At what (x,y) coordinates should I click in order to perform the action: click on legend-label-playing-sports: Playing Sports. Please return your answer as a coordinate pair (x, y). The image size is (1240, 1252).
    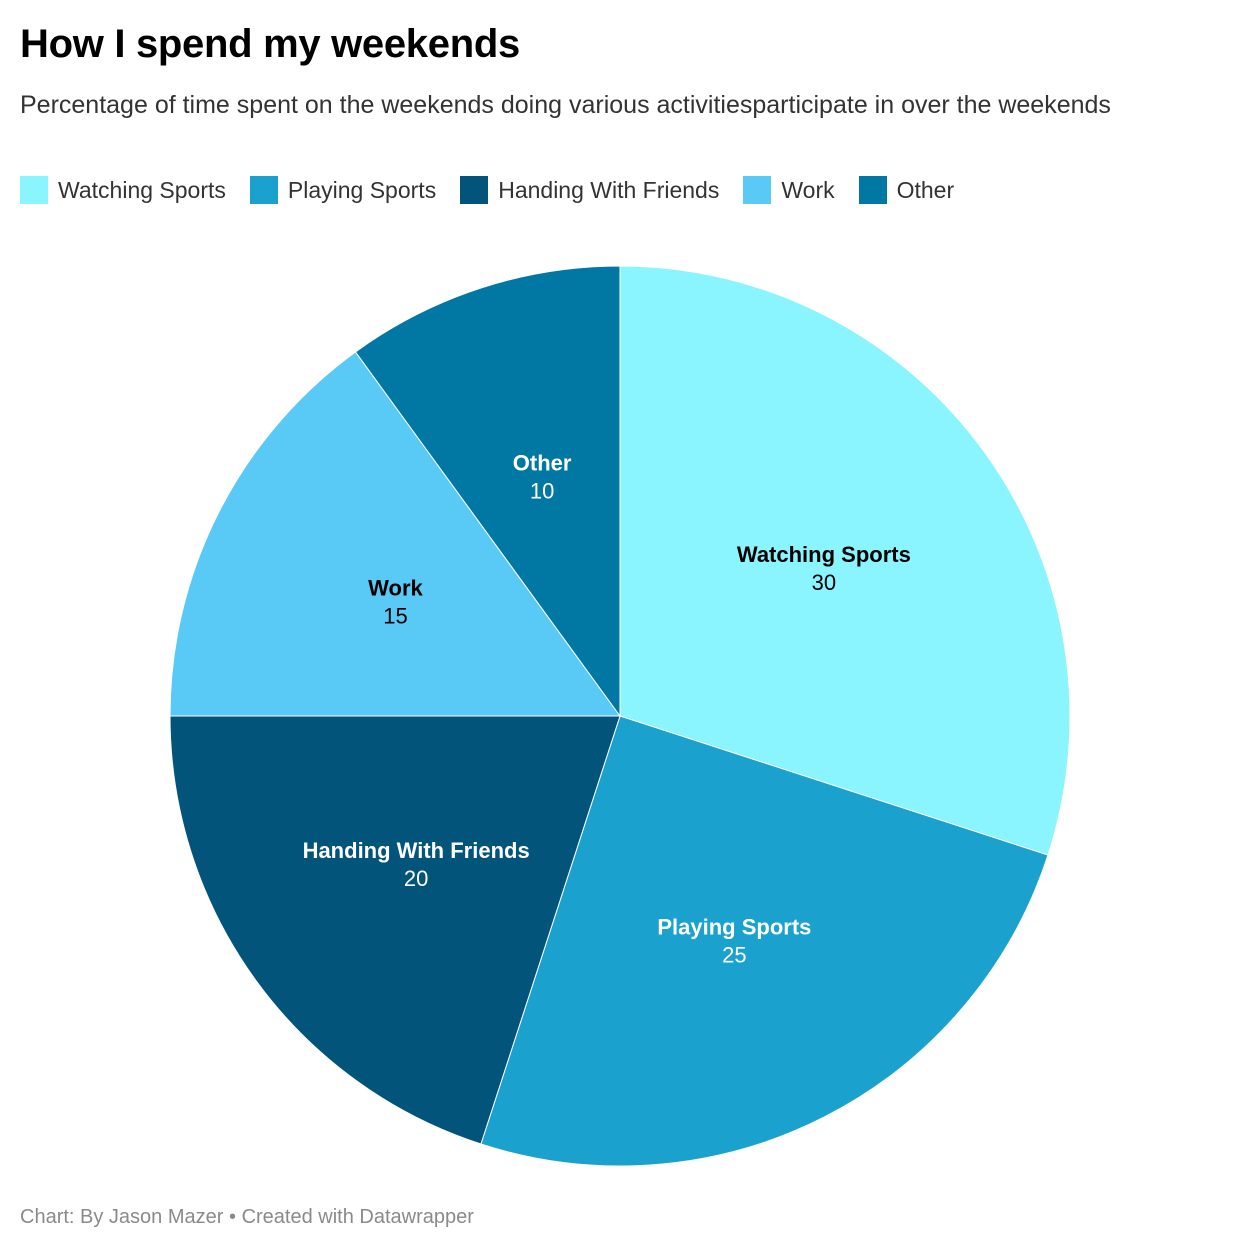
    Looking at the image, I should click on (362, 189).